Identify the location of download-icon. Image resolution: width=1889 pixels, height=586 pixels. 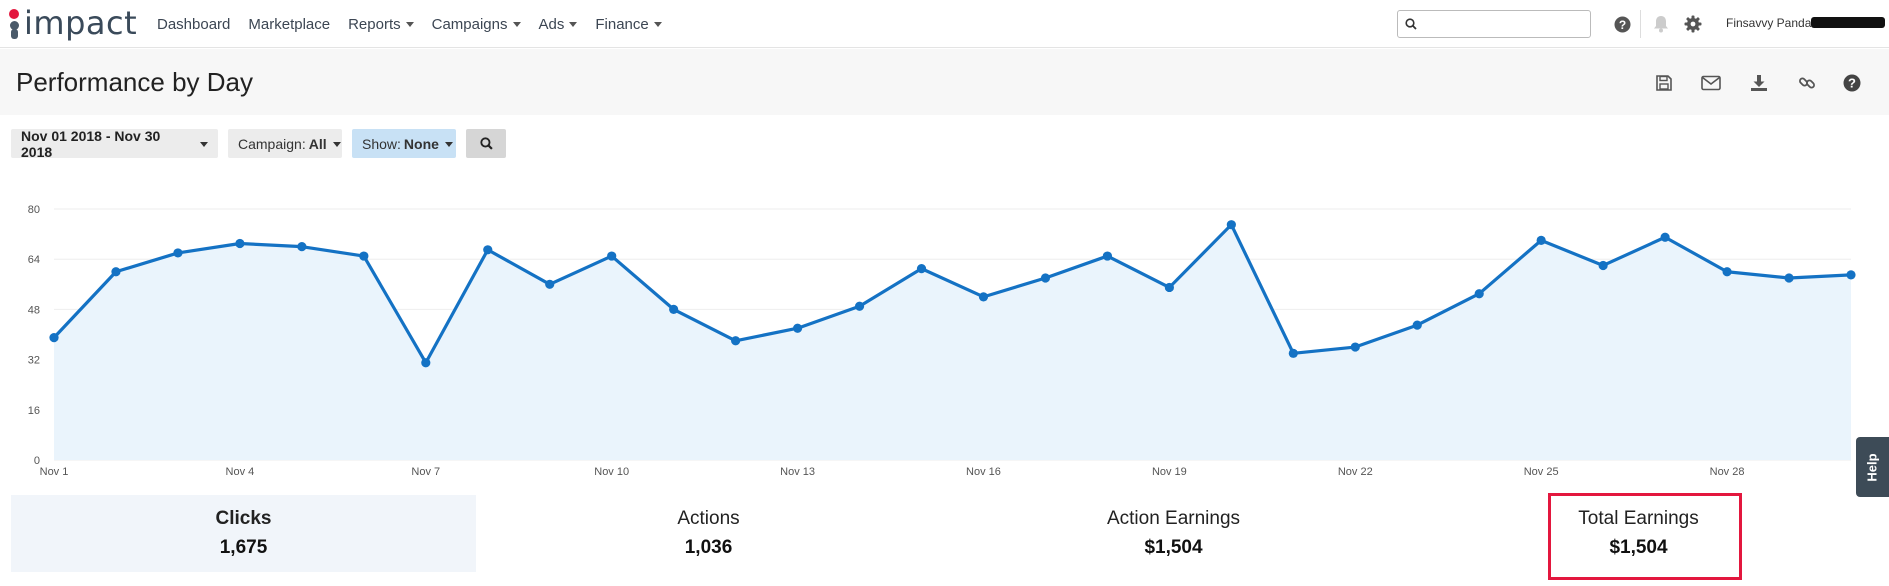
(1759, 83).